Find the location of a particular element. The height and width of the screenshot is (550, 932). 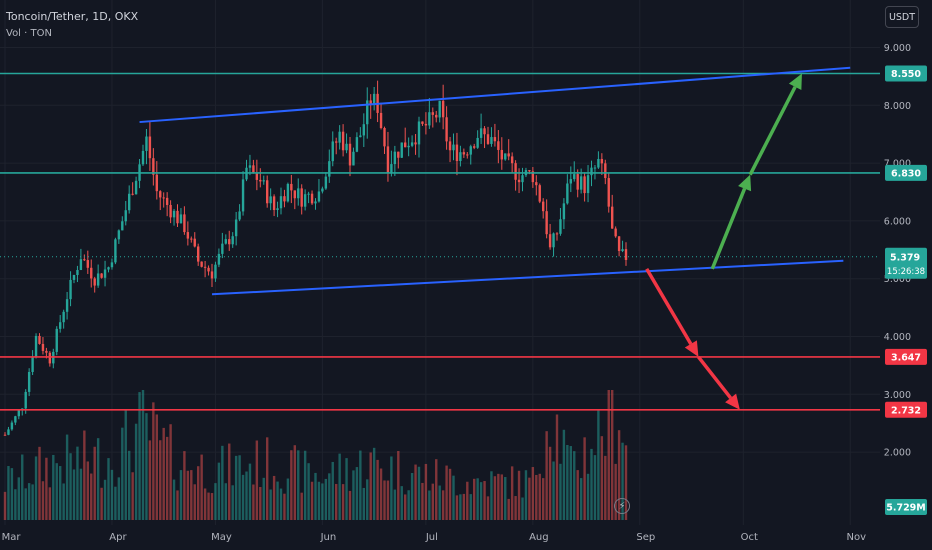

x-axis-tick-label: Jul is located at coordinates (431, 537).